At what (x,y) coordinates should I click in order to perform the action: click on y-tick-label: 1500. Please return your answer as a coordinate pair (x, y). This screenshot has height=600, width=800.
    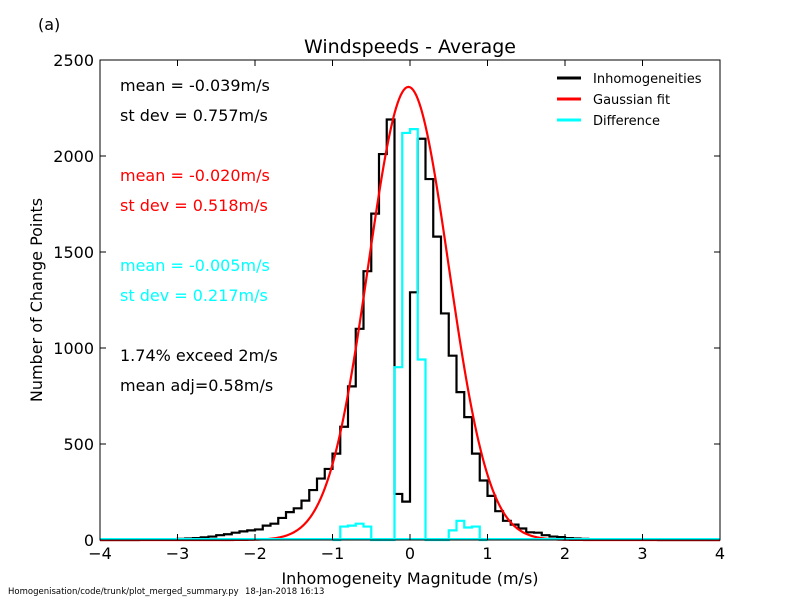
    Looking at the image, I should click on (73, 252).